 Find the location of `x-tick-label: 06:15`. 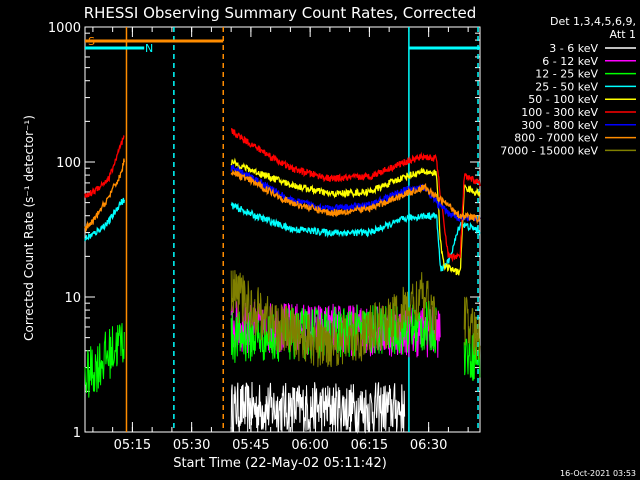

x-tick-label: 06:15 is located at coordinates (369, 445).